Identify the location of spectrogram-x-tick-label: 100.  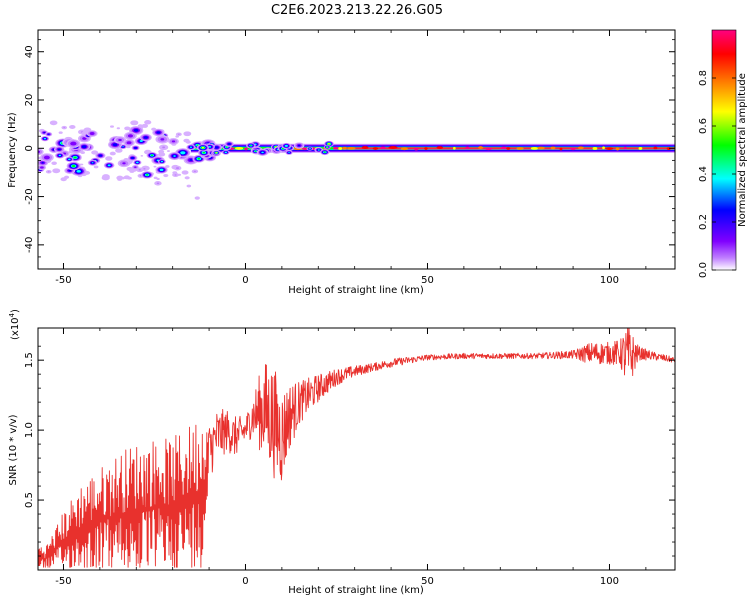
(609, 280).